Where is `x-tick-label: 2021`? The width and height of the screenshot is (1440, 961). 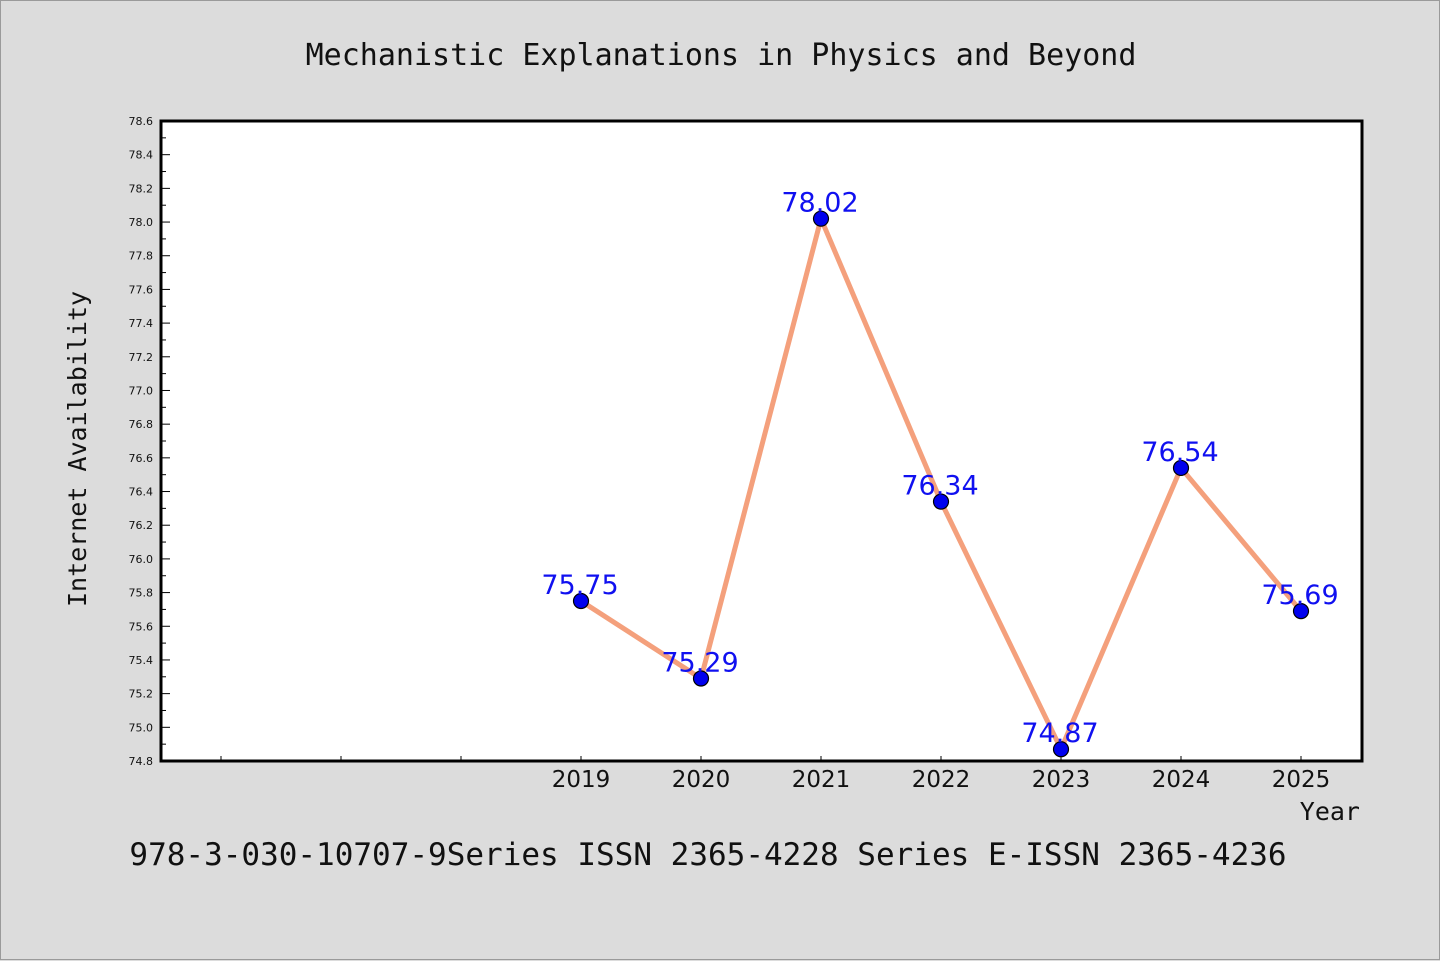
x-tick-label: 2021 is located at coordinates (821, 780).